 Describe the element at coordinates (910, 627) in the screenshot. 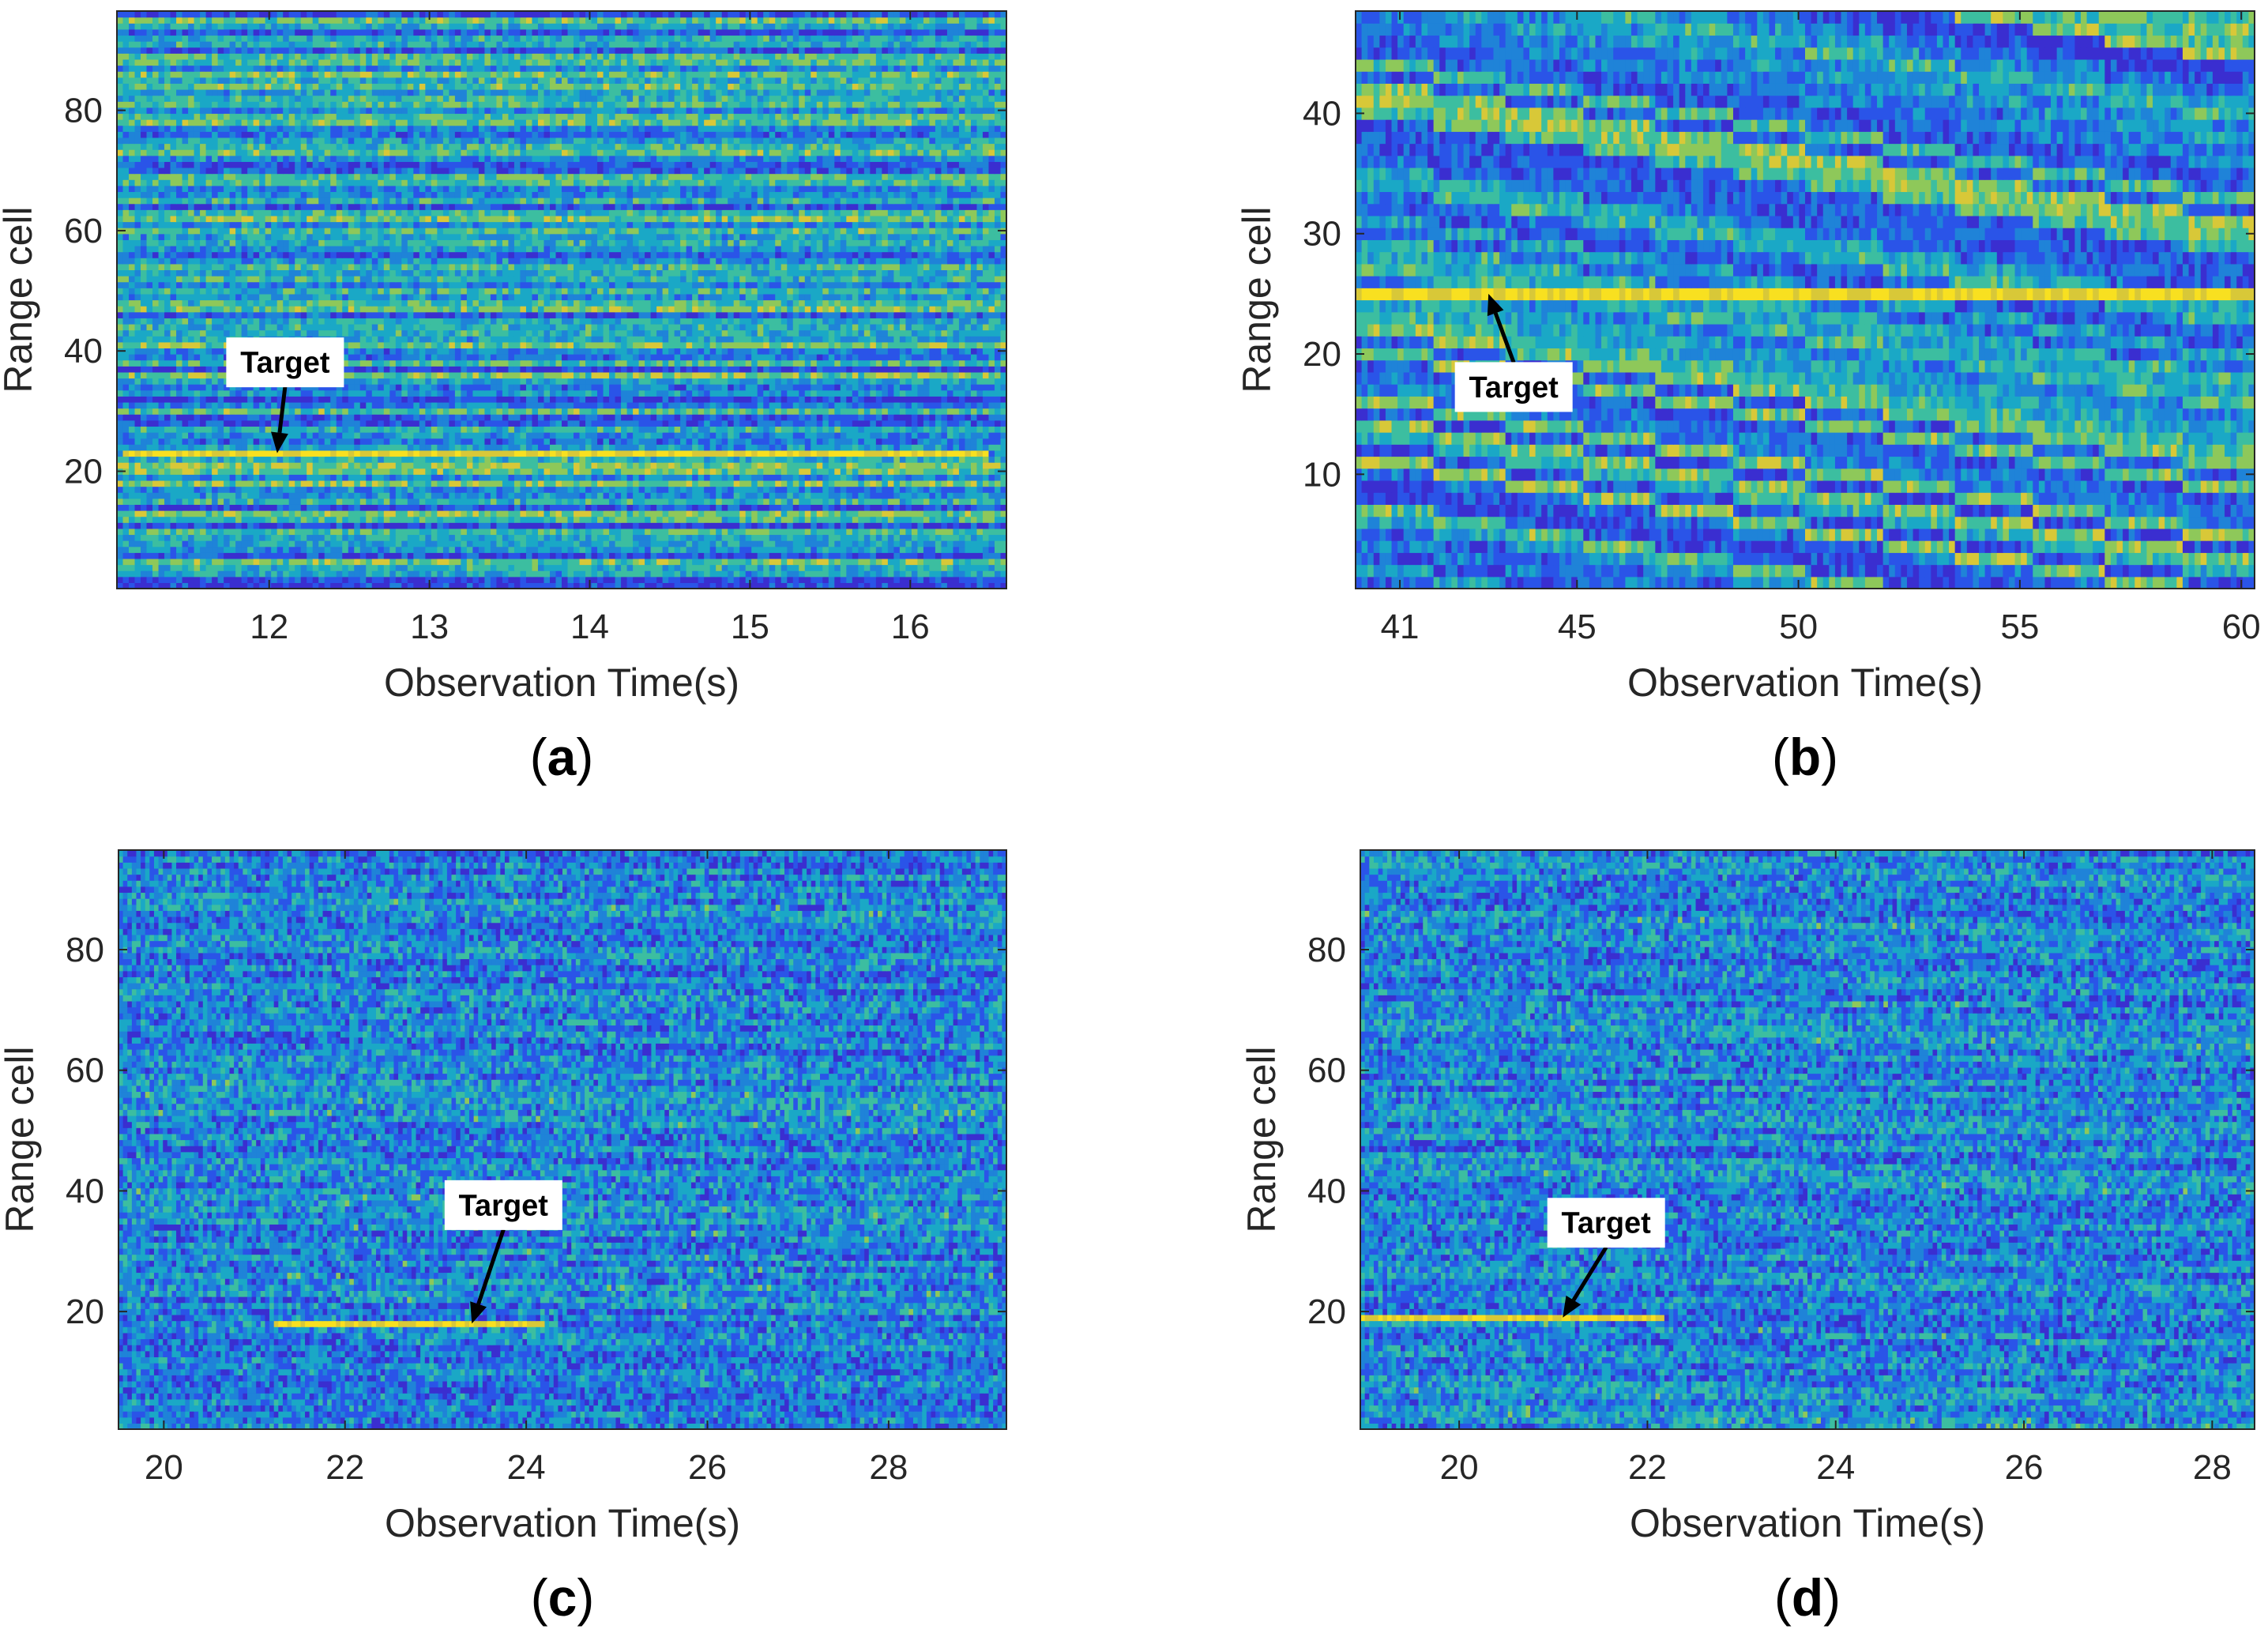

I see `x-tick-label: 16` at that location.